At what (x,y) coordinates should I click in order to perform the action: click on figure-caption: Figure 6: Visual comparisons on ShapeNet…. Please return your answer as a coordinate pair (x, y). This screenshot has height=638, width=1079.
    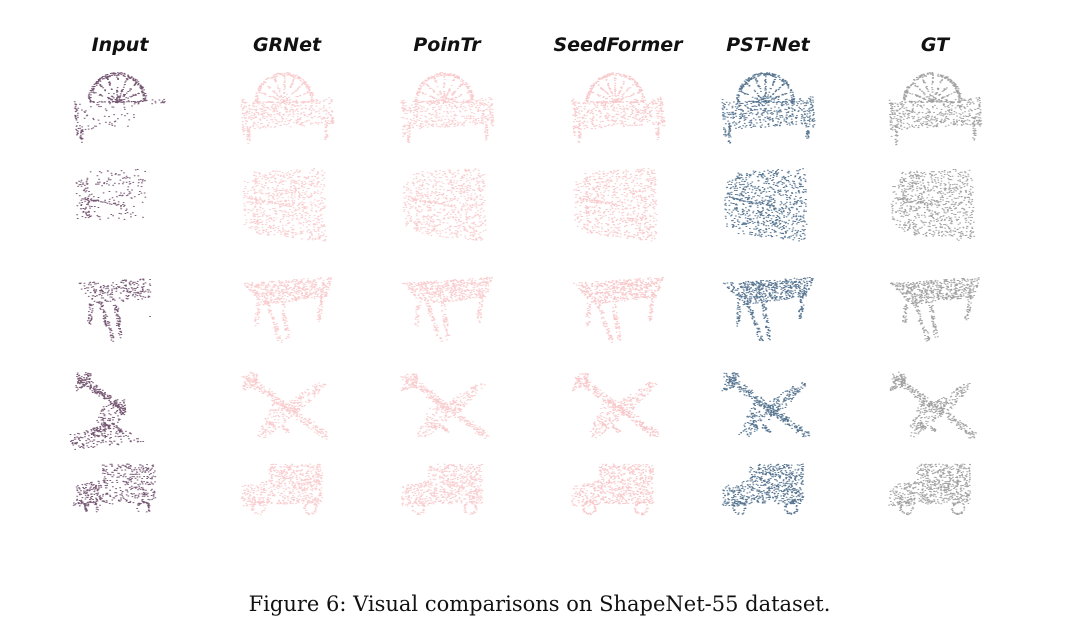
    Looking at the image, I should click on (539, 604).